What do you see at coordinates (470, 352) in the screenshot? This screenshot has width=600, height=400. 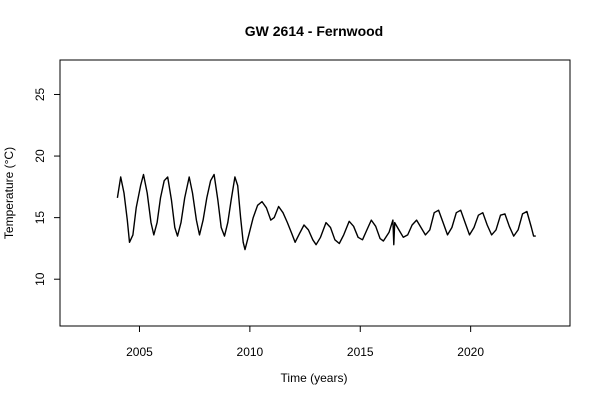 I see `x-tick-label: 2020` at bounding box center [470, 352].